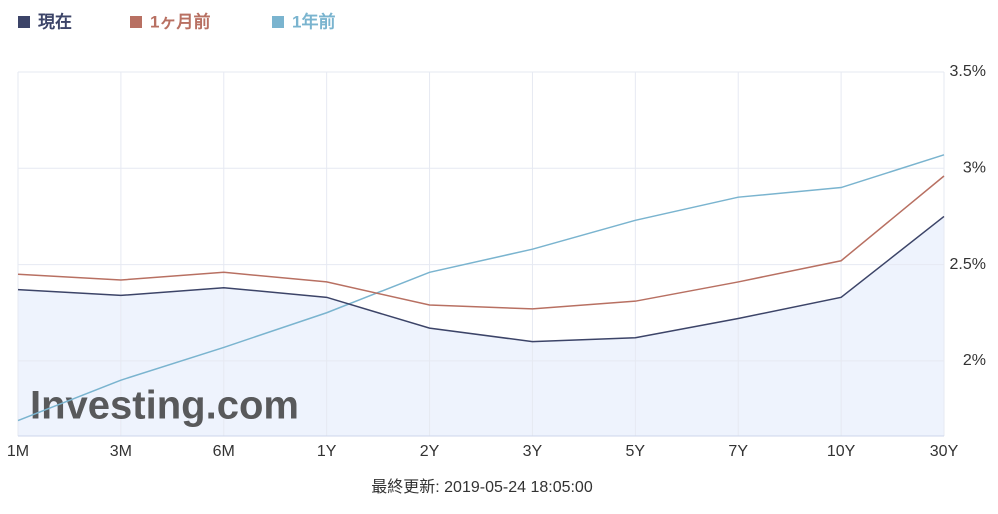 The width and height of the screenshot is (998, 514). I want to click on watermark: Investing.com, so click(164, 406).